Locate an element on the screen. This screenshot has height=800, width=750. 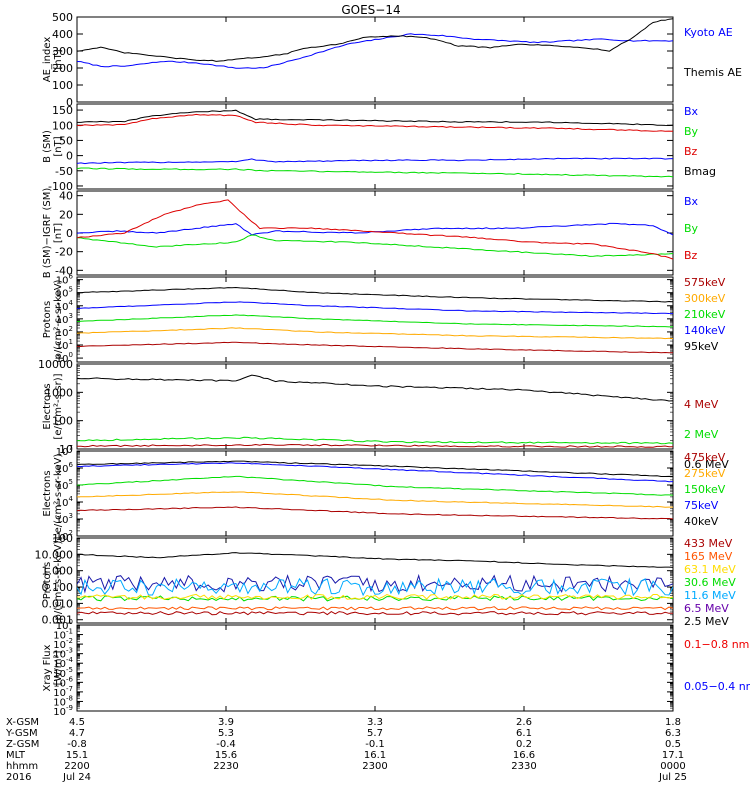
y-tick-label: 1000 is located at coordinates (59, 392).